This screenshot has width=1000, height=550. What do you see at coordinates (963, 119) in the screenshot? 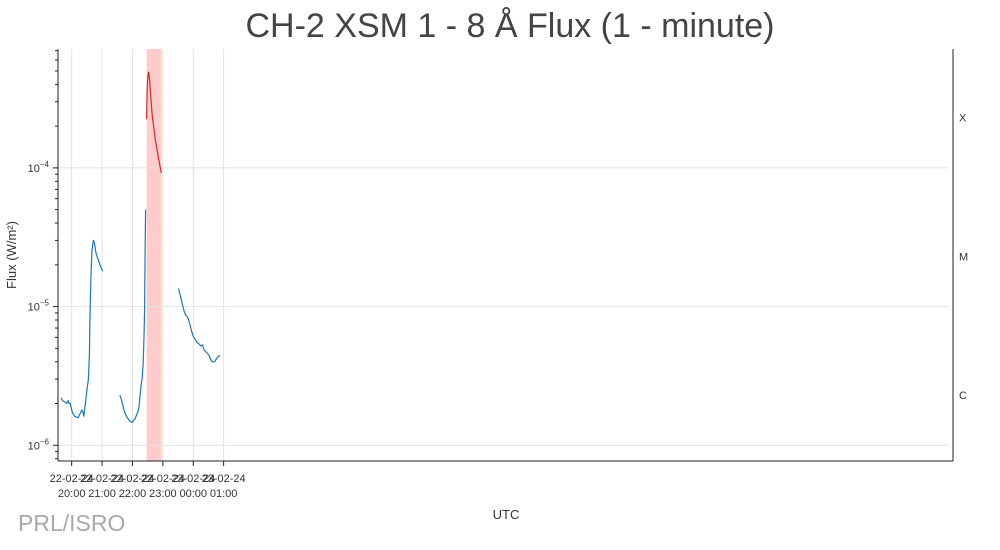
I see `flare-class-label-x: X` at bounding box center [963, 119].